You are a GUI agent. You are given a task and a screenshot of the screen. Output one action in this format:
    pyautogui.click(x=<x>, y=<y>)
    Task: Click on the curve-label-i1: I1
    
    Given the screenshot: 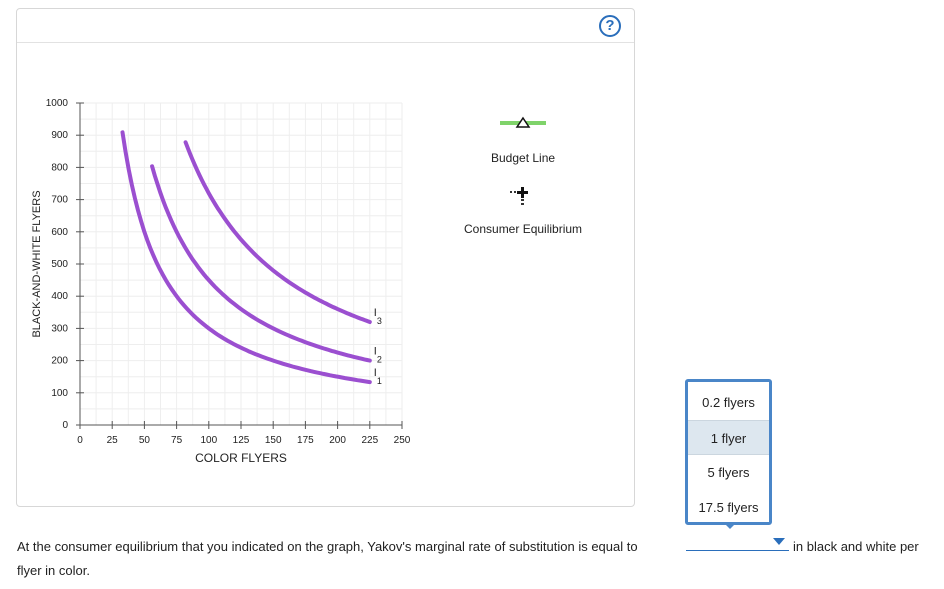 What is the action you would take?
    pyautogui.click(x=378, y=376)
    